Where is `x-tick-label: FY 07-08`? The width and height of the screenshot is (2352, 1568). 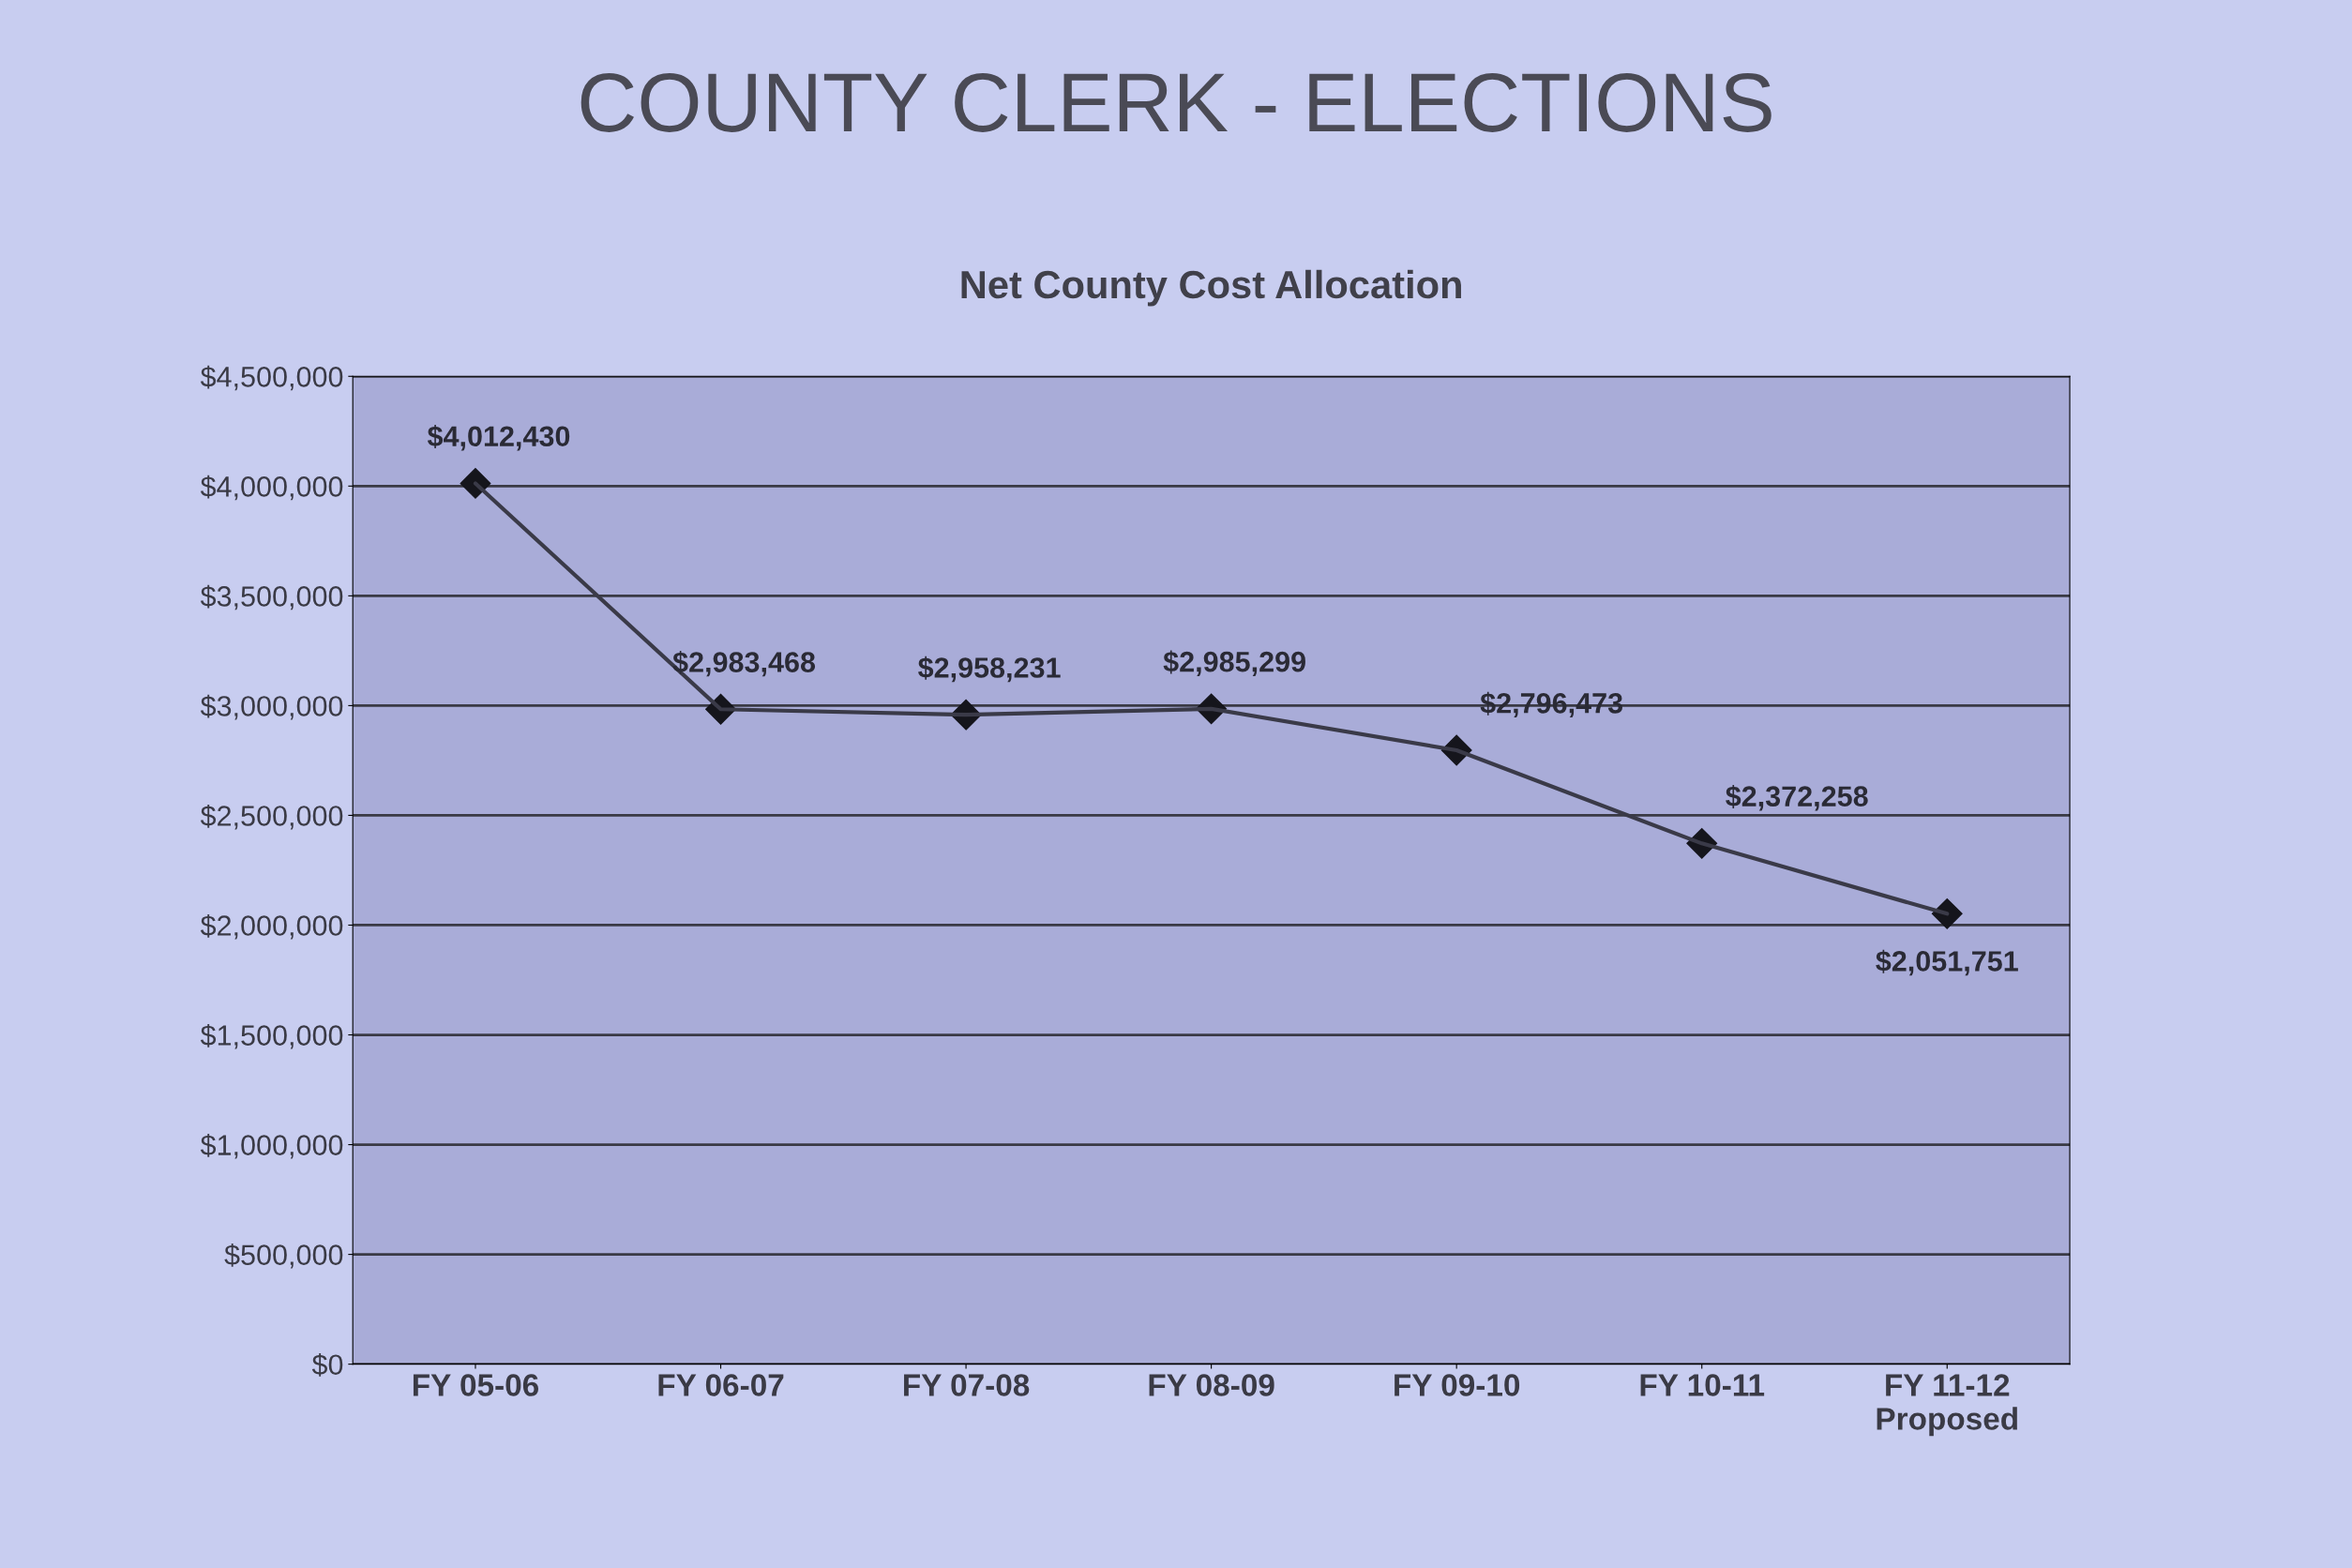 x-tick-label: FY 07-08 is located at coordinates (967, 1385).